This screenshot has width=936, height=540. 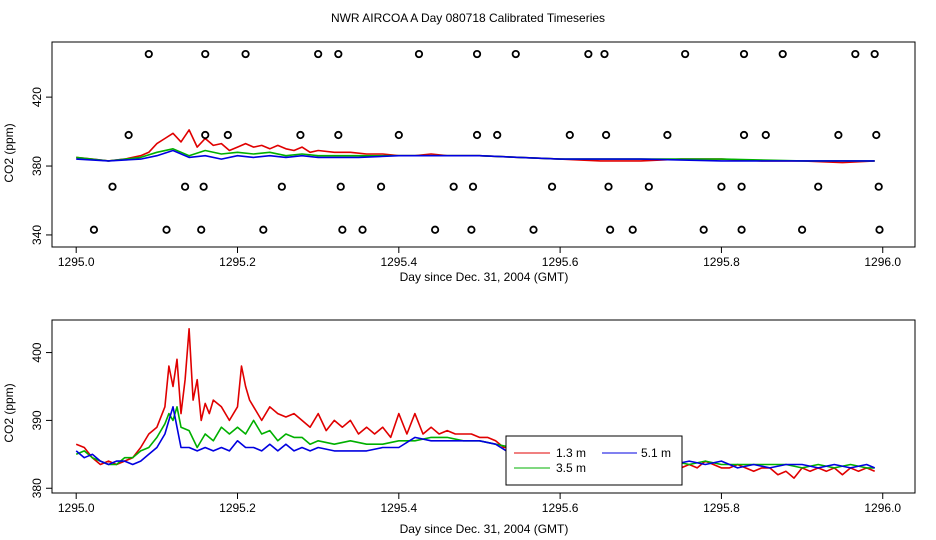 What do you see at coordinates (37, 235) in the screenshot?
I see `y-tick-label: 340` at bounding box center [37, 235].